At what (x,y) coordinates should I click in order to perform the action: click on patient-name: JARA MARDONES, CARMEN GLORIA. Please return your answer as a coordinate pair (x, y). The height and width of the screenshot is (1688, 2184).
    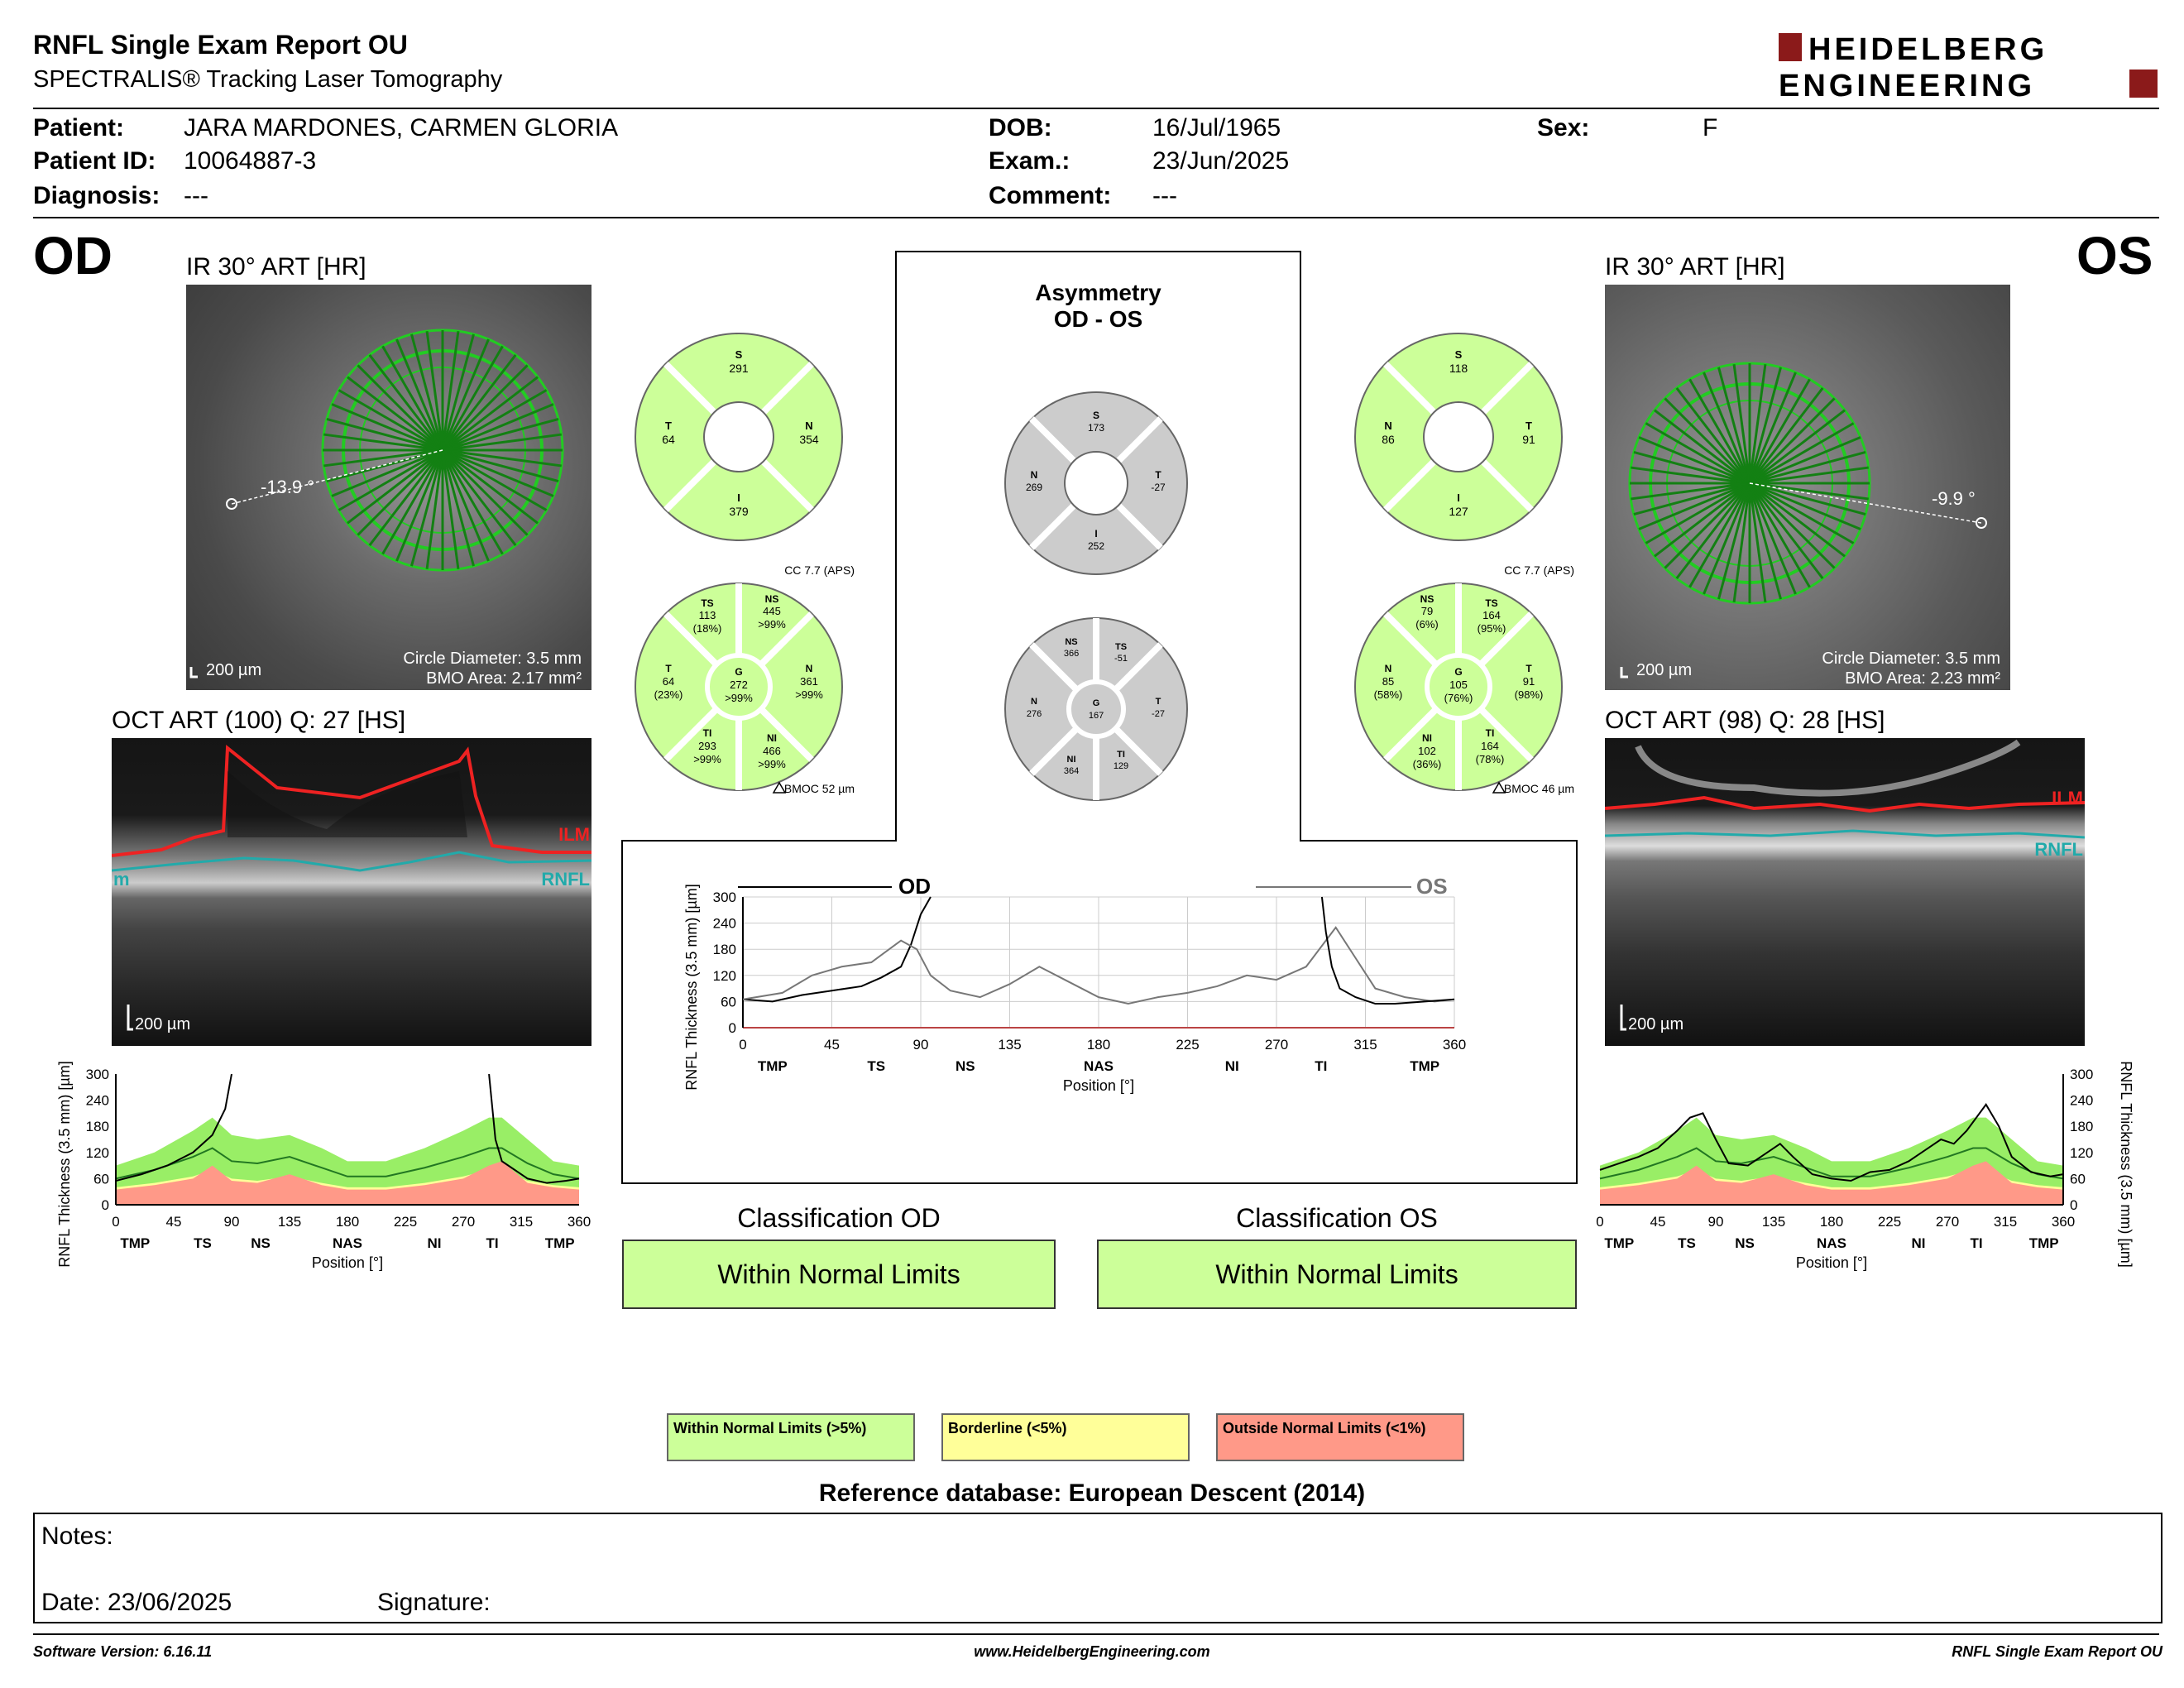
    Looking at the image, I should click on (401, 127).